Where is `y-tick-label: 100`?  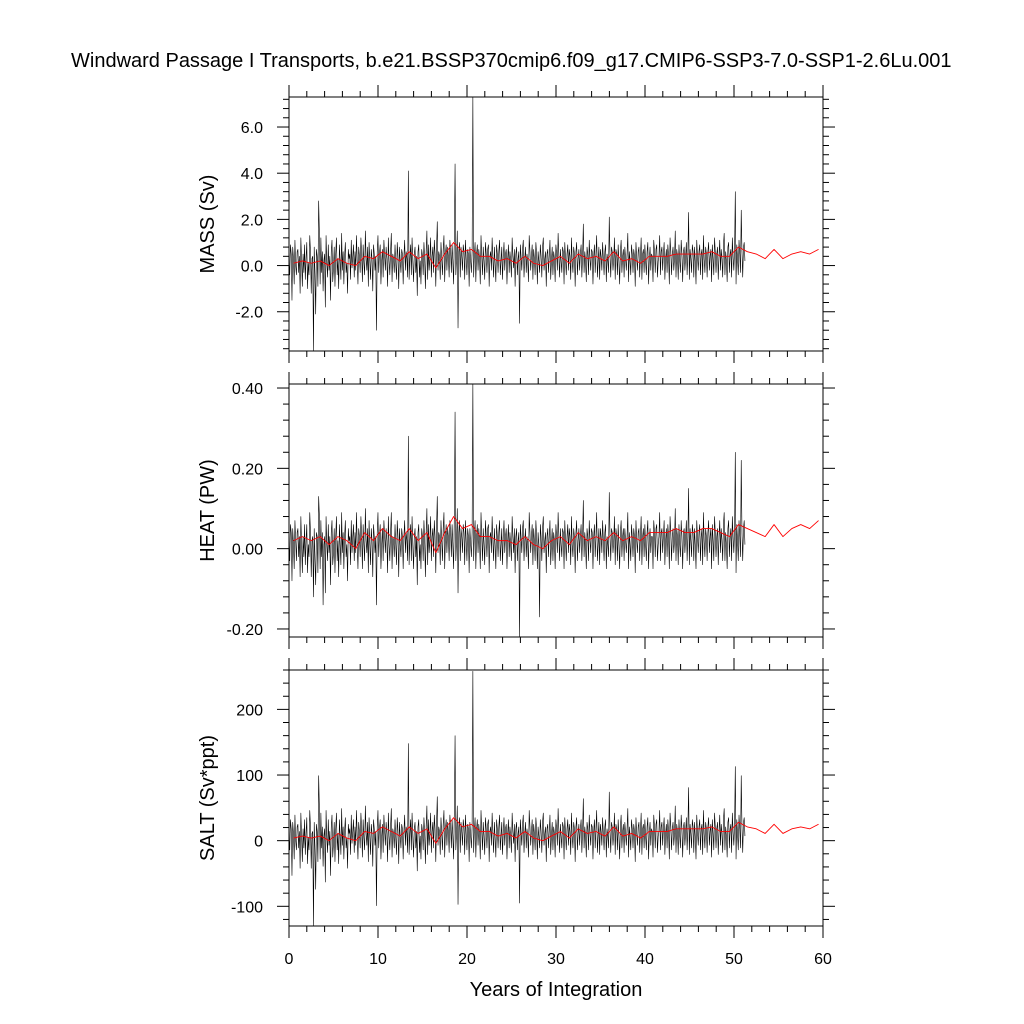 y-tick-label: 100 is located at coordinates (249, 776).